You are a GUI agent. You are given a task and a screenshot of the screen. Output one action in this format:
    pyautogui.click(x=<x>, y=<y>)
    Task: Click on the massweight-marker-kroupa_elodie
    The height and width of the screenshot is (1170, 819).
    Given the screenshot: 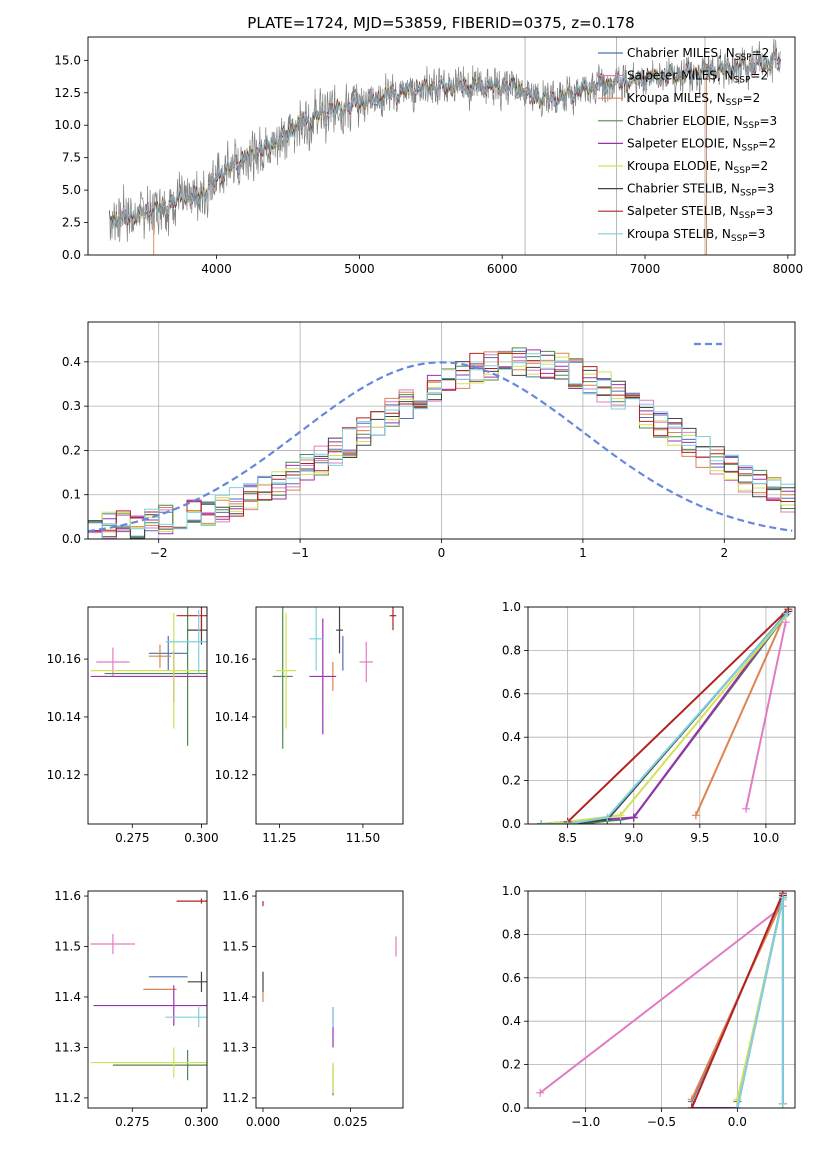 What is the action you would take?
    pyautogui.click(x=620, y=815)
    